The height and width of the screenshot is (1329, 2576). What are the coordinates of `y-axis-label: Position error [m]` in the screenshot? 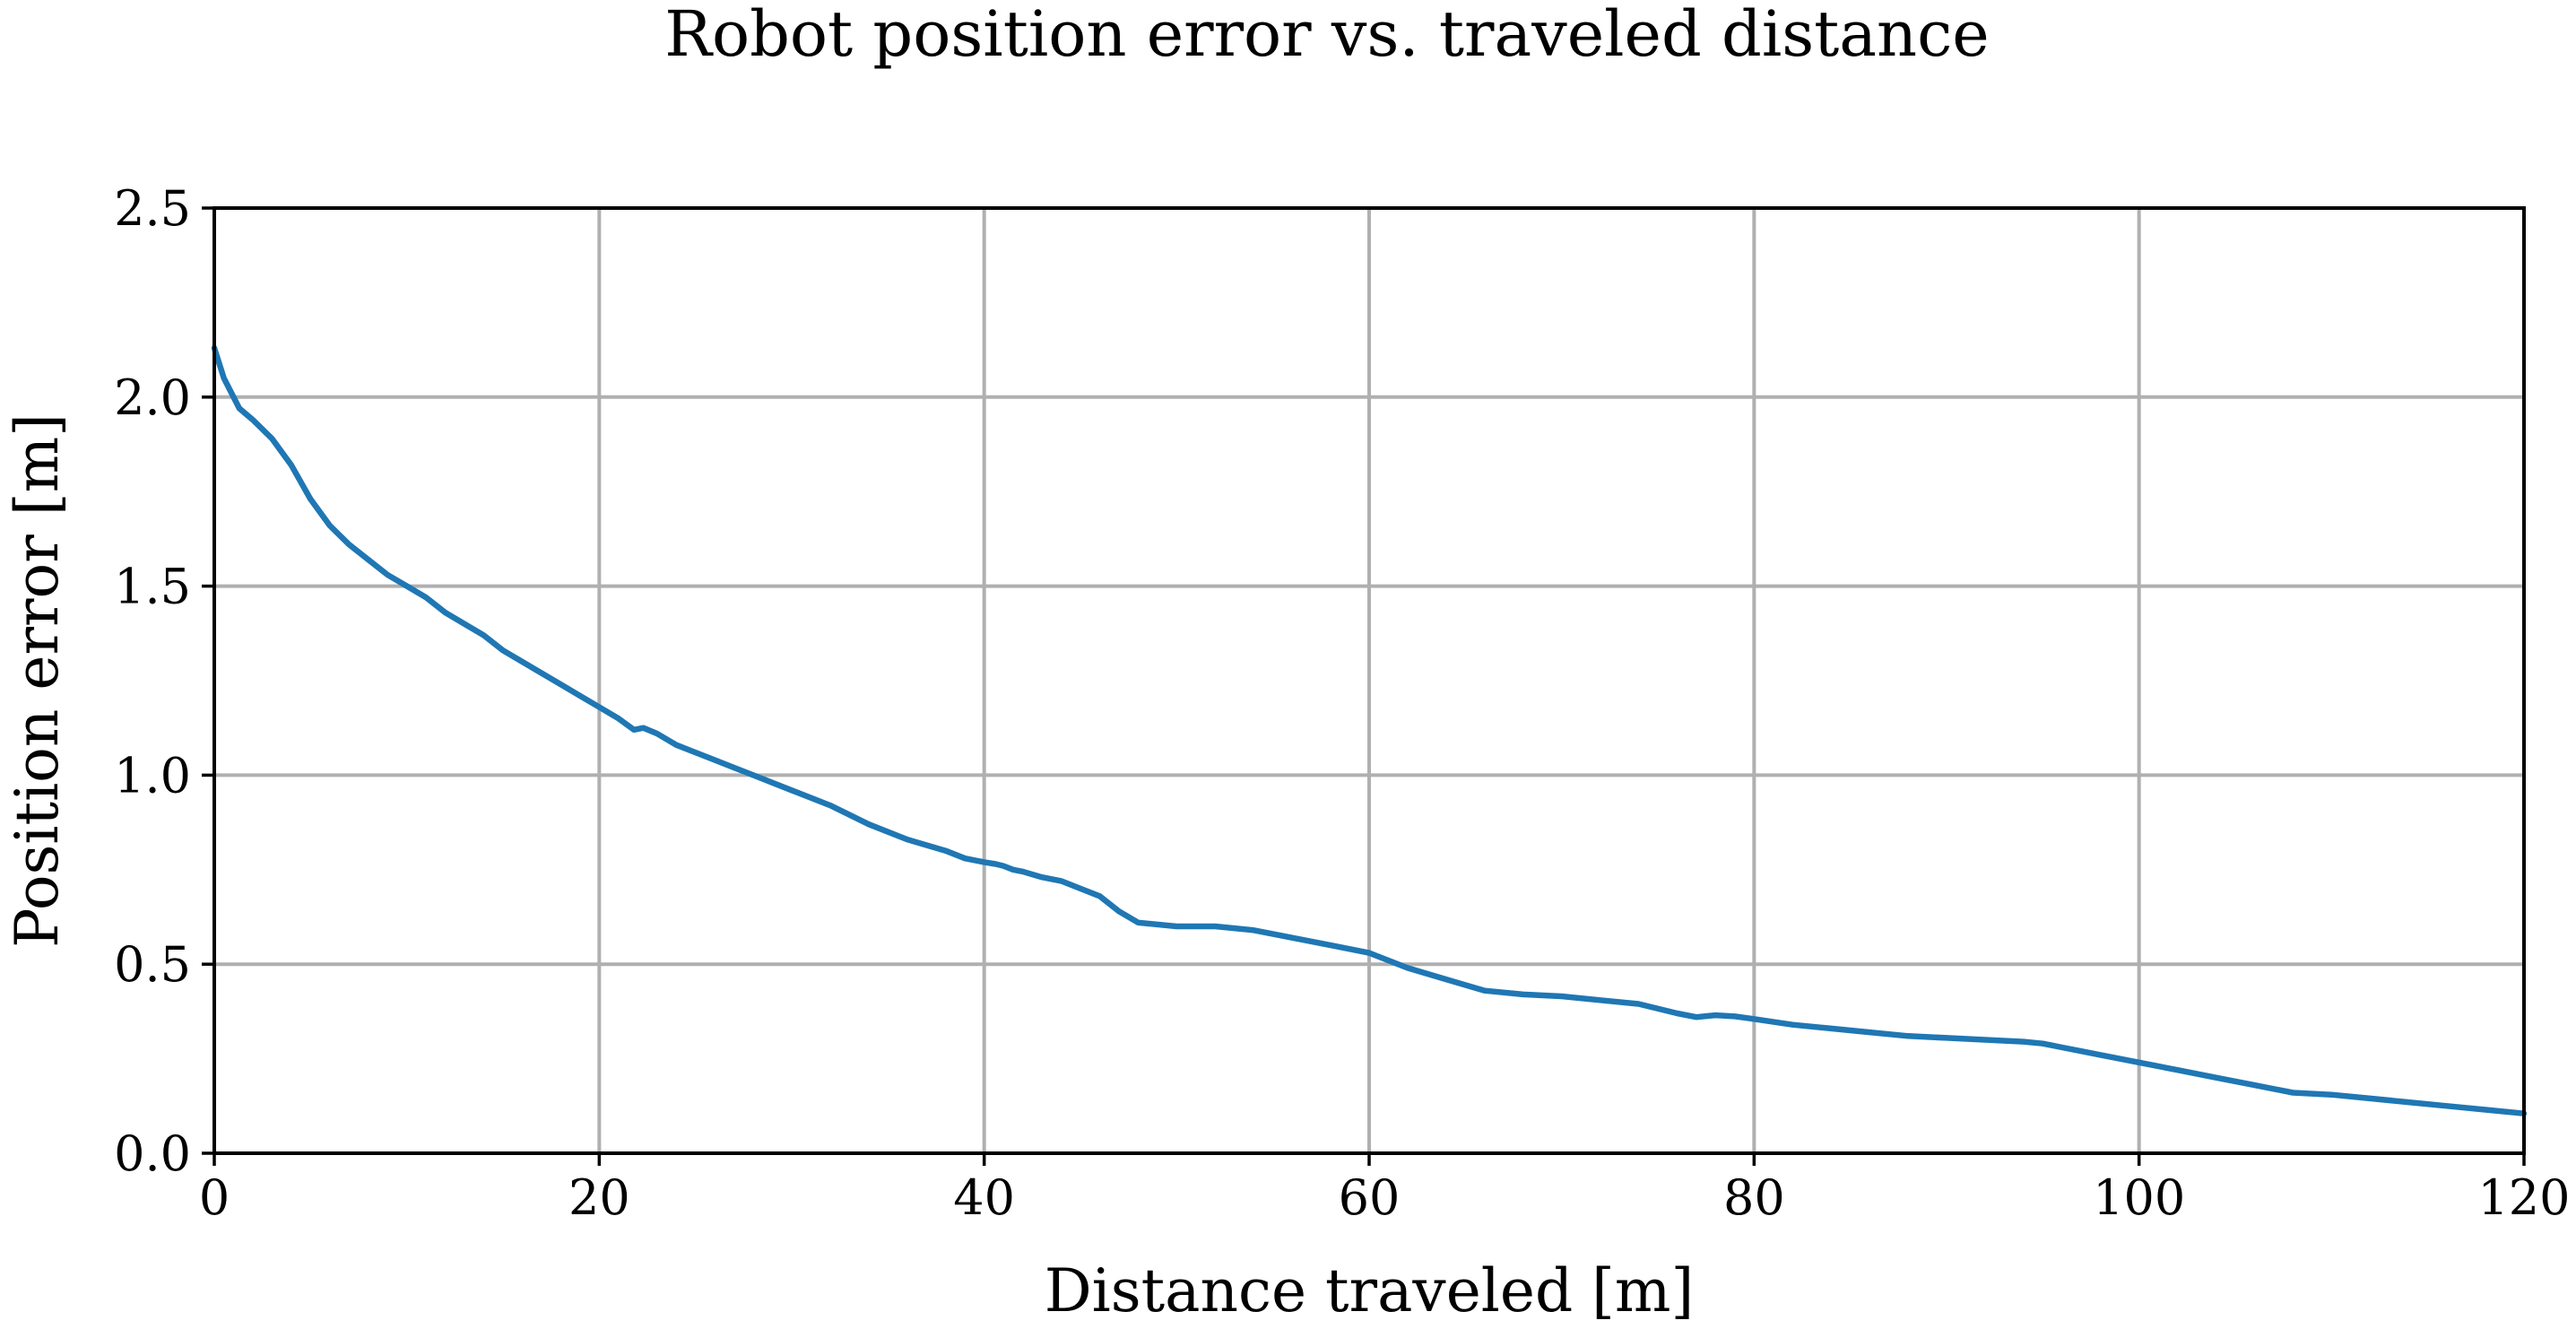 It's located at (37, 680).